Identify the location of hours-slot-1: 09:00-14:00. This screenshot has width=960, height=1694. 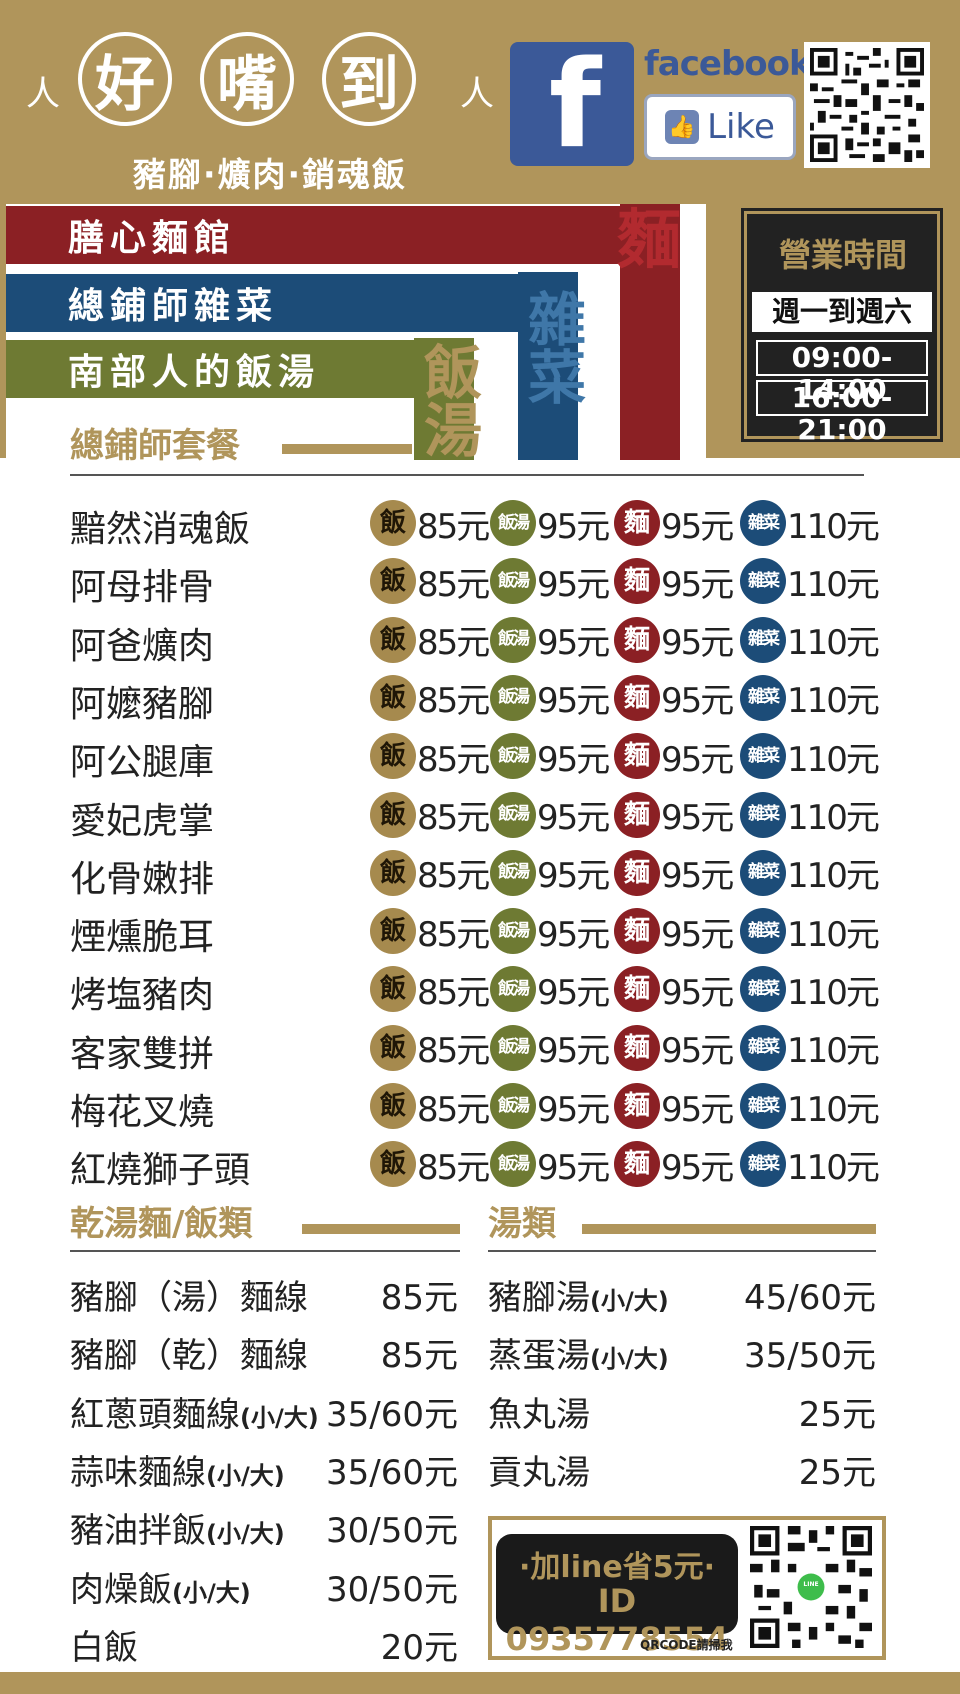
(842, 373).